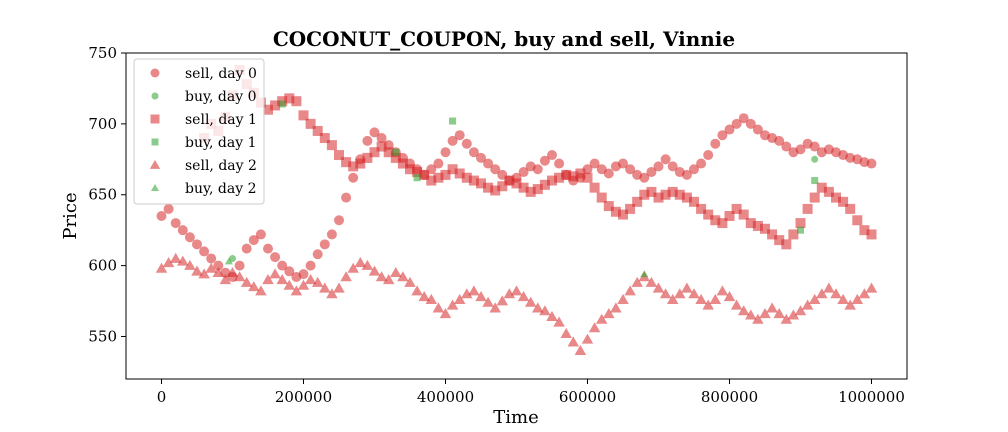  I want to click on y-axis: 550 600 650 700 750, so click(107, 194).